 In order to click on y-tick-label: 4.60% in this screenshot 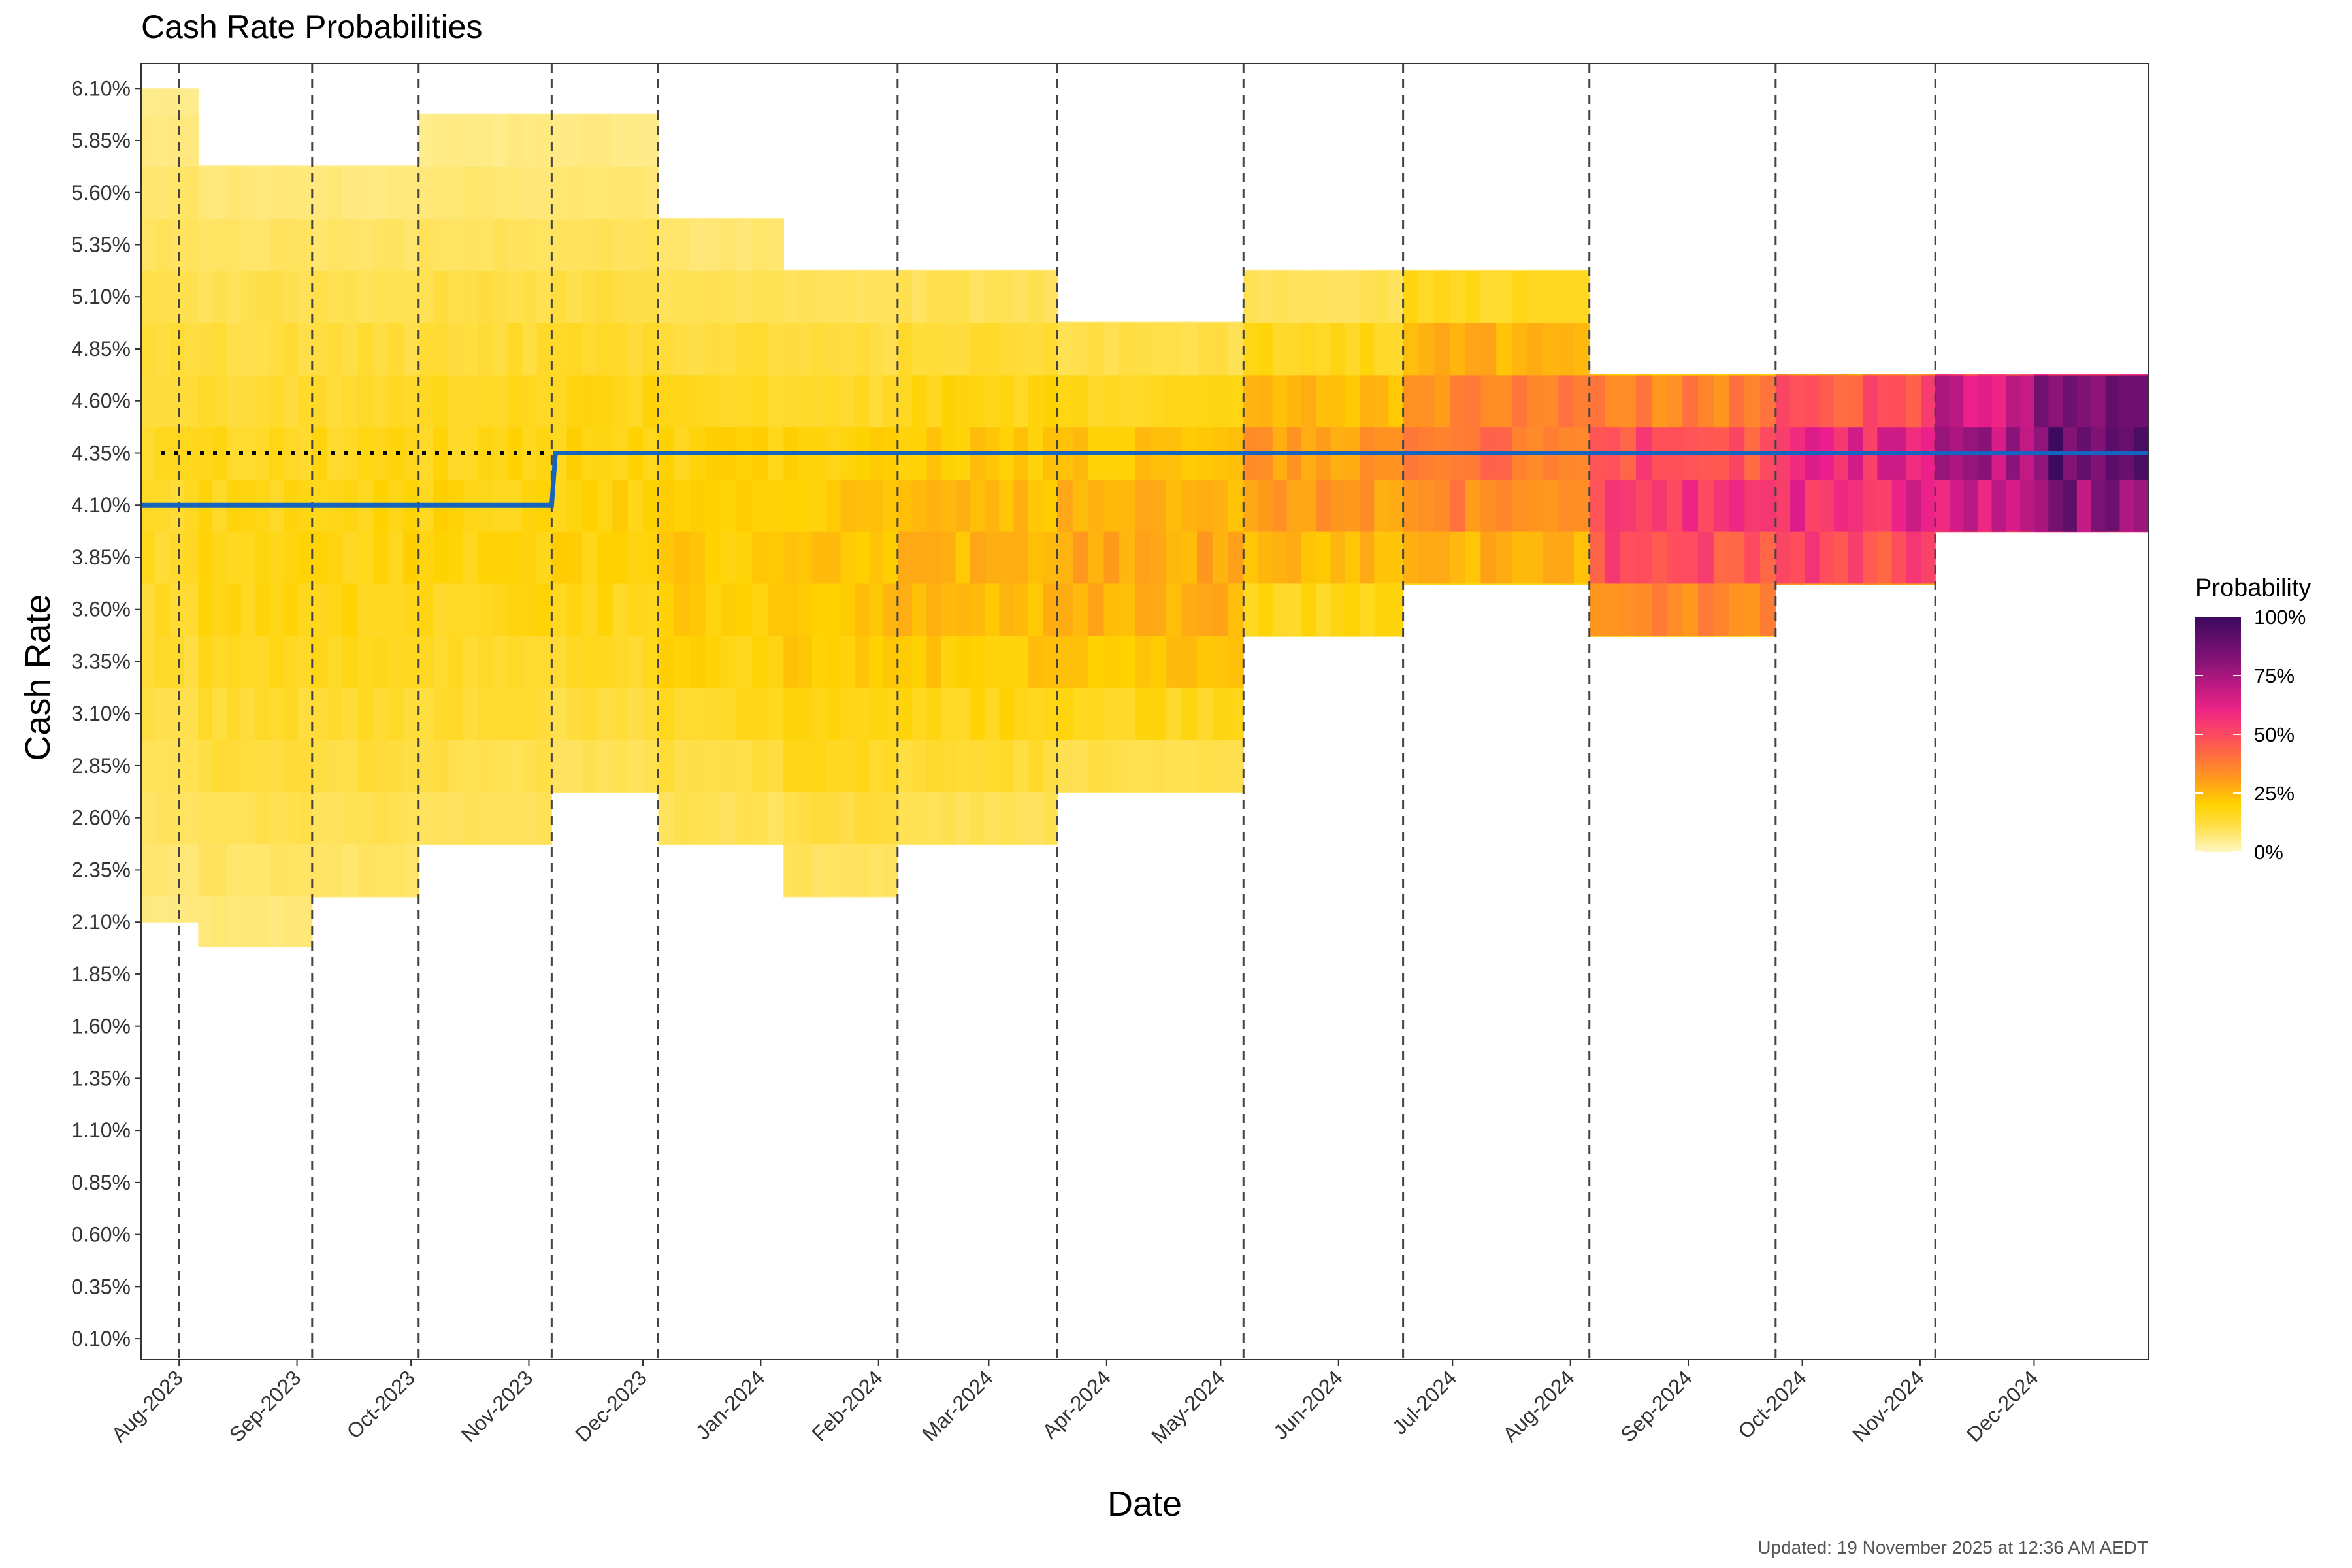, I will do `click(101, 401)`.